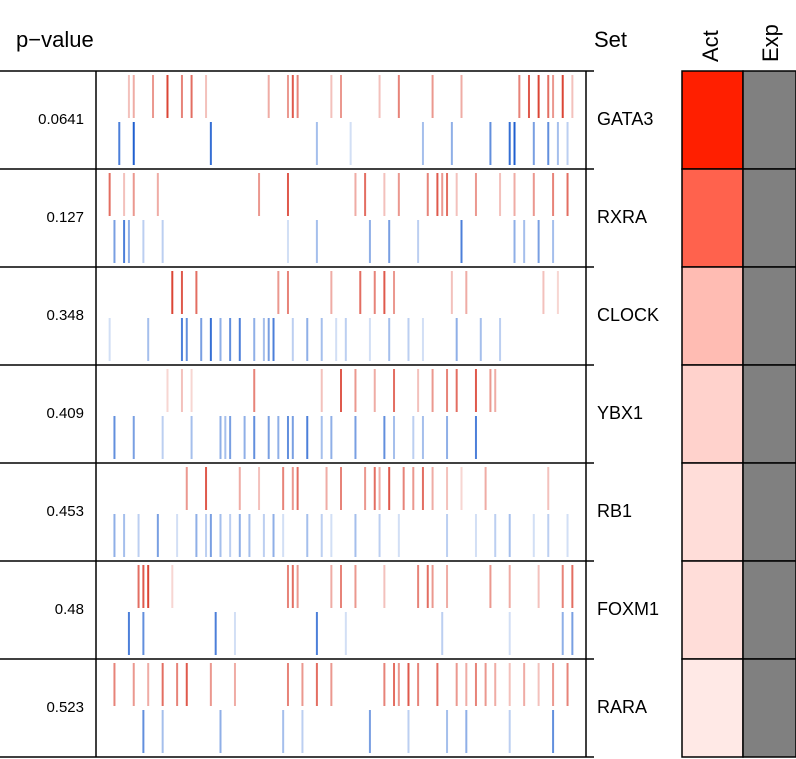 The width and height of the screenshot is (796, 759). What do you see at coordinates (628, 609) in the screenshot?
I see `set-label: FOXM1` at bounding box center [628, 609].